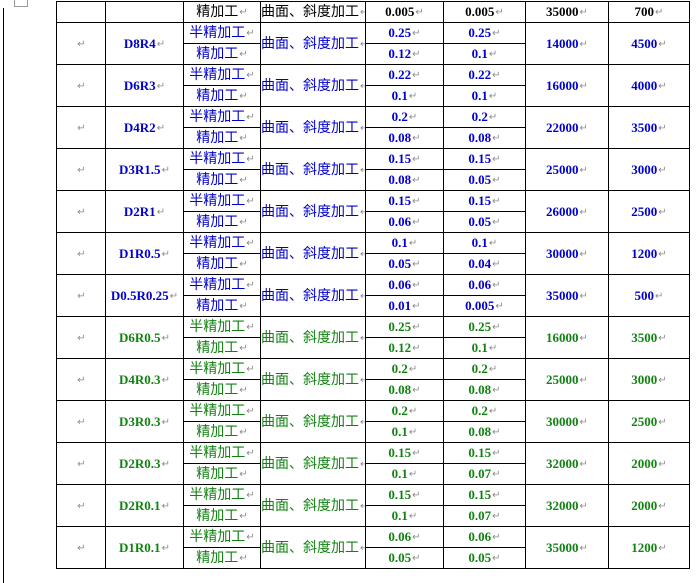 The height and width of the screenshot is (583, 697). Describe the element at coordinates (649, 337) in the screenshot. I see `cell-feed-rate: 3500↵` at that location.